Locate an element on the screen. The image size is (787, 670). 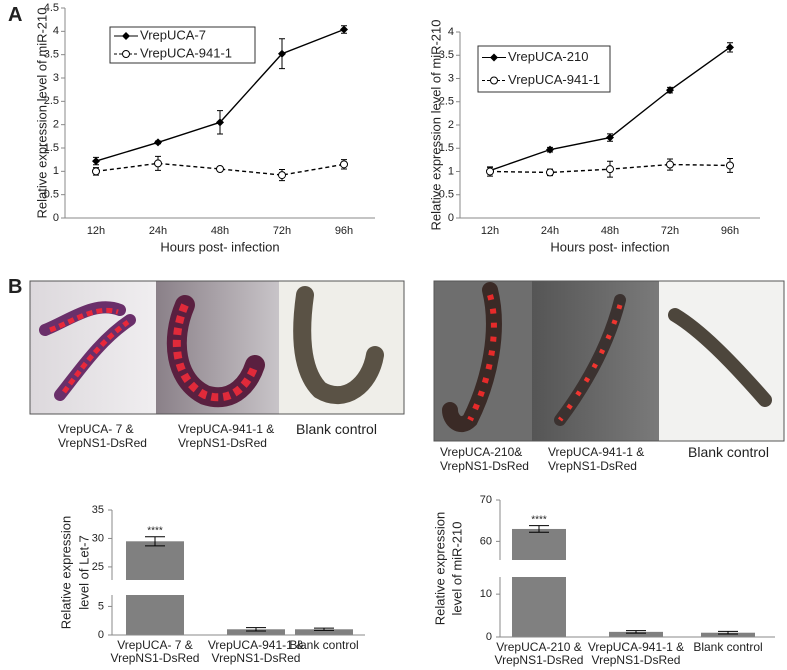
panel-label: A is located at coordinates (15, 15).